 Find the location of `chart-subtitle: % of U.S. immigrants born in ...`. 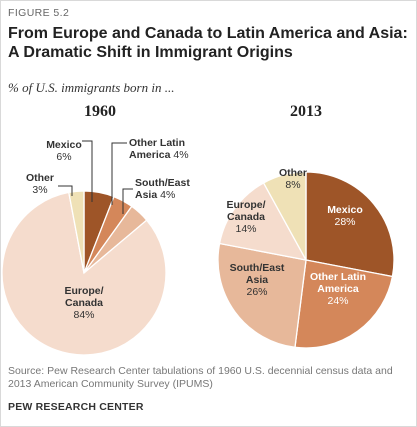

chart-subtitle: % of U.S. immigrants born in ... is located at coordinates (91, 87).